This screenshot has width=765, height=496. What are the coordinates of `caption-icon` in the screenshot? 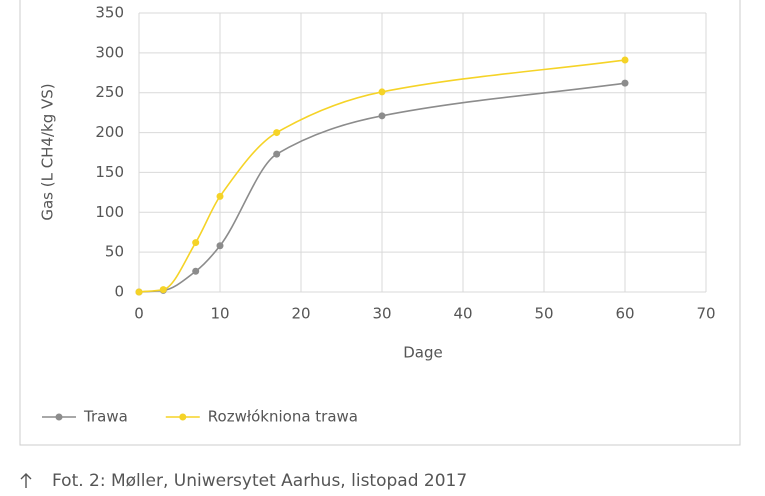 It's located at (26, 480).